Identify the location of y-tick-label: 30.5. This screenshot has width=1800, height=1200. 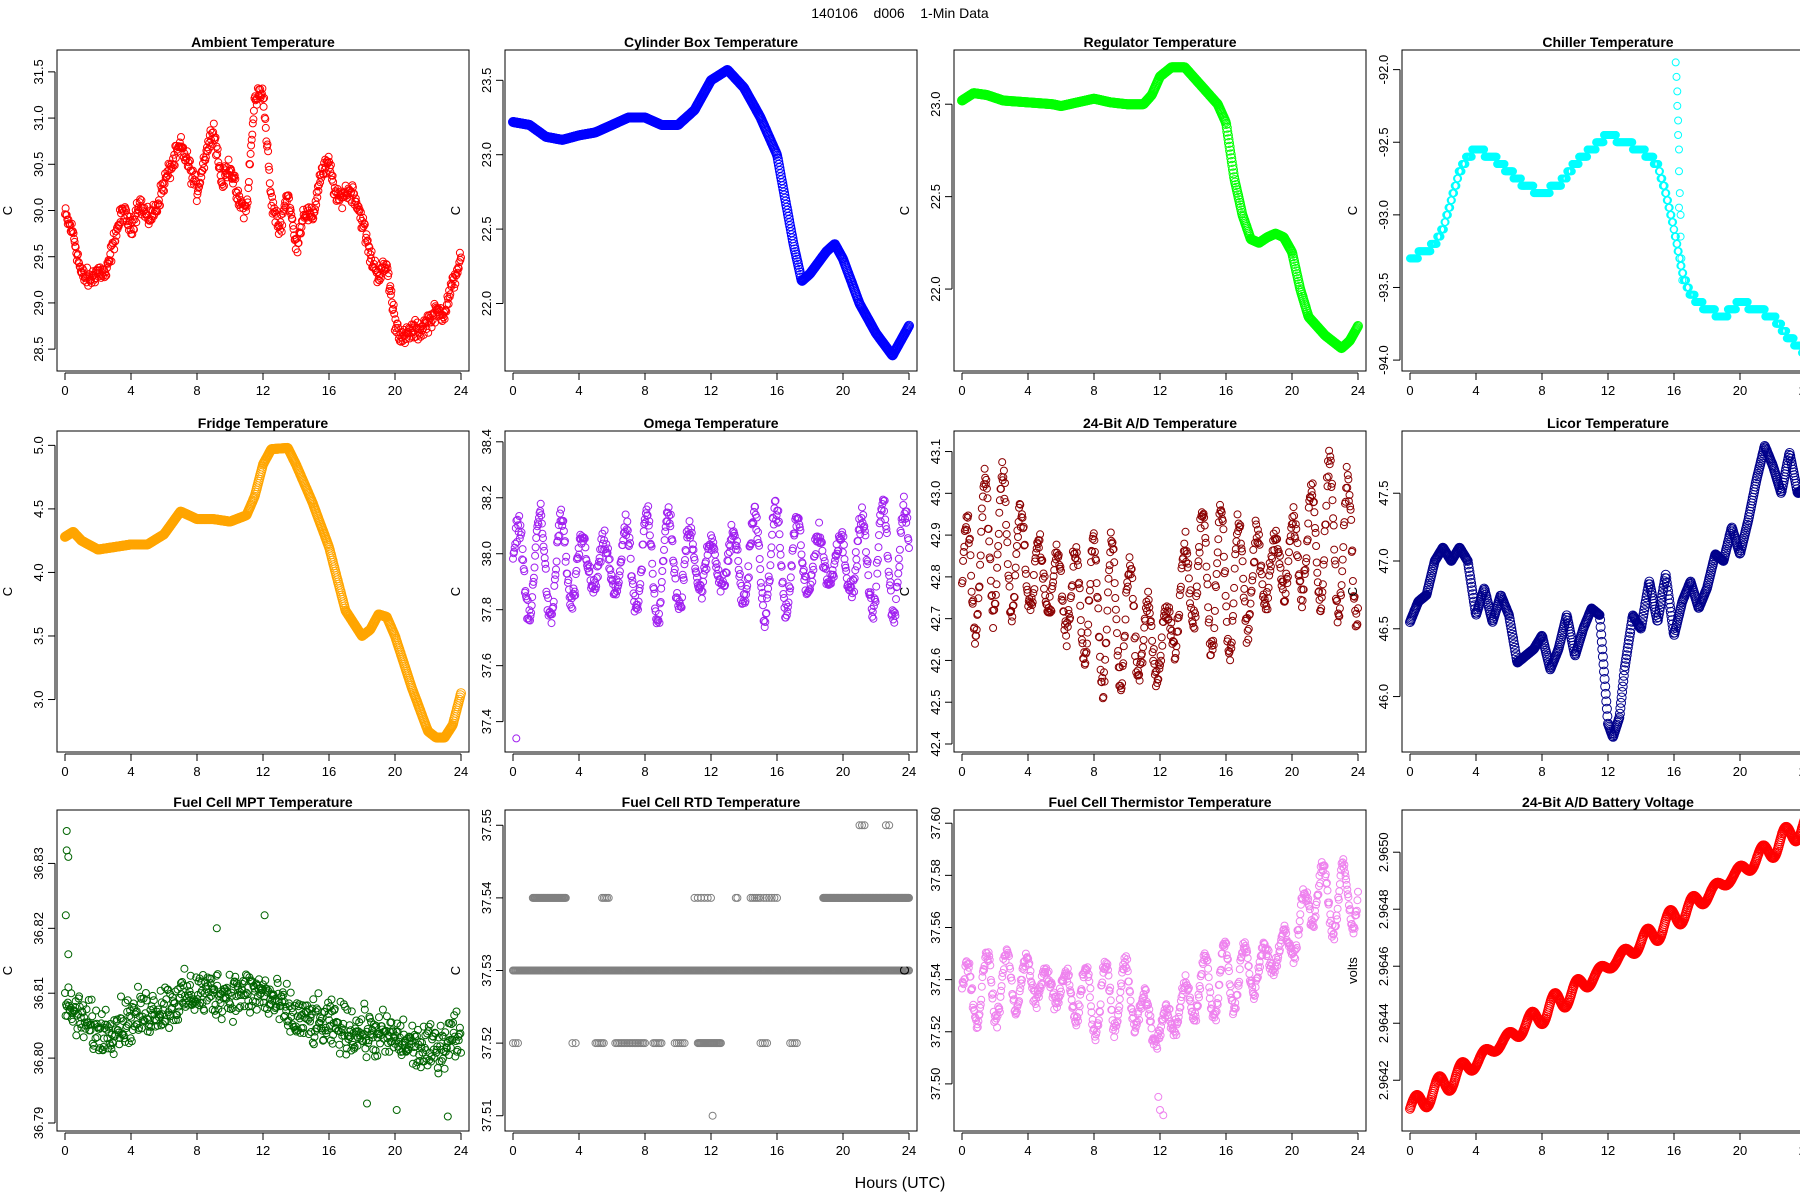
(38, 164).